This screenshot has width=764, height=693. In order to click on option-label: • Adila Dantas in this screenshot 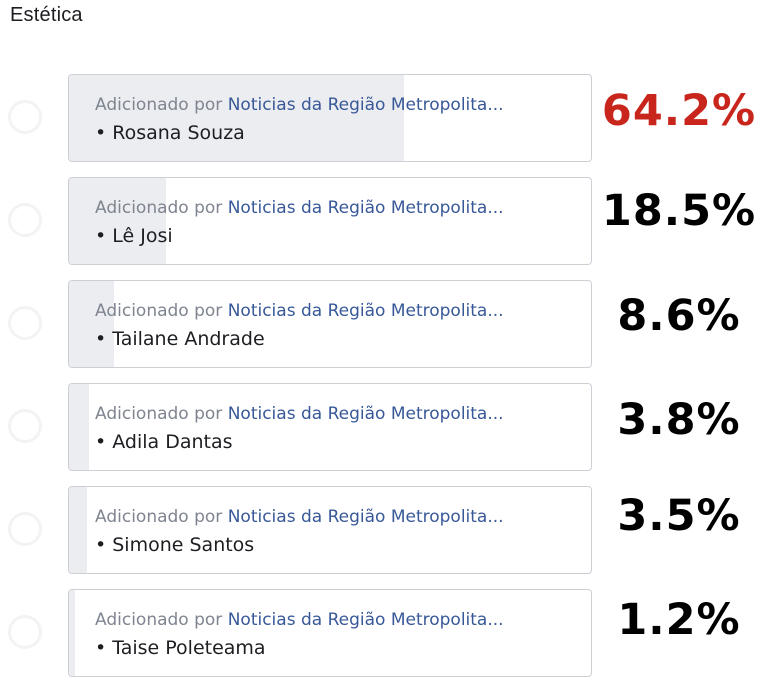, I will do `click(164, 442)`.